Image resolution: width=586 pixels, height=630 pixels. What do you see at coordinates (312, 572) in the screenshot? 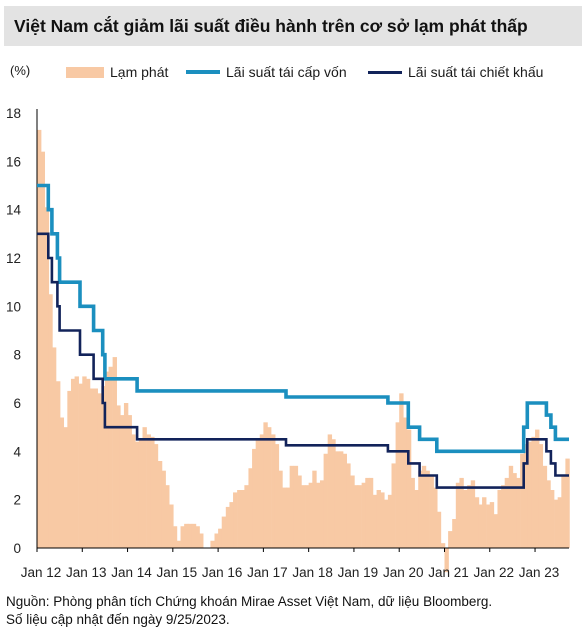
I see `x-tick-label: Jan 18` at bounding box center [312, 572].